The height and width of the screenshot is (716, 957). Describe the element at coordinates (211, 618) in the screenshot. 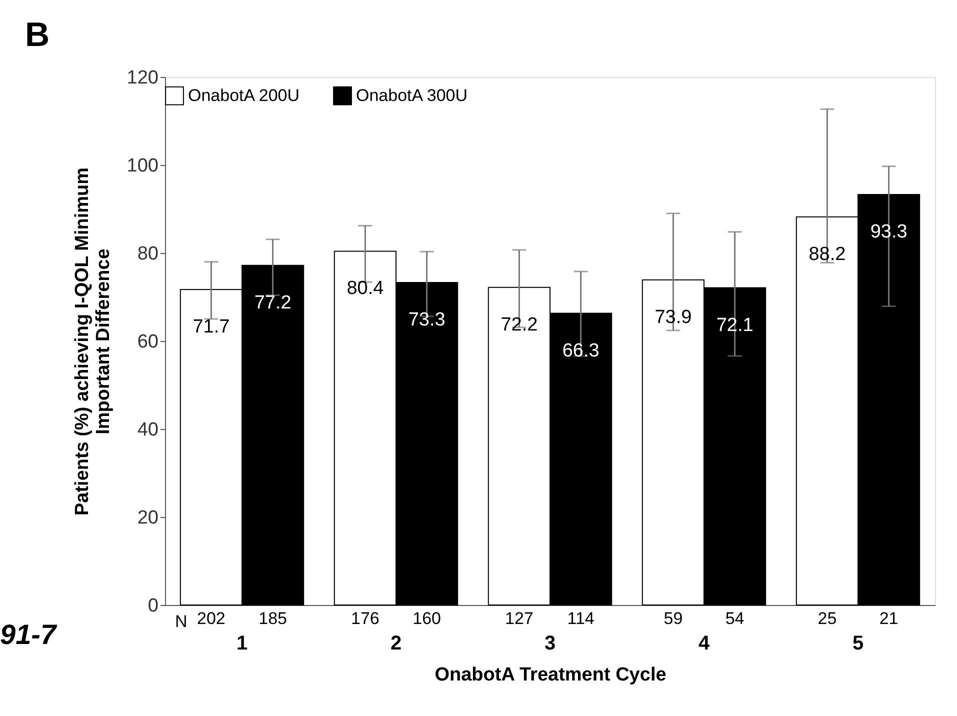

I see `annotation: 202` at that location.